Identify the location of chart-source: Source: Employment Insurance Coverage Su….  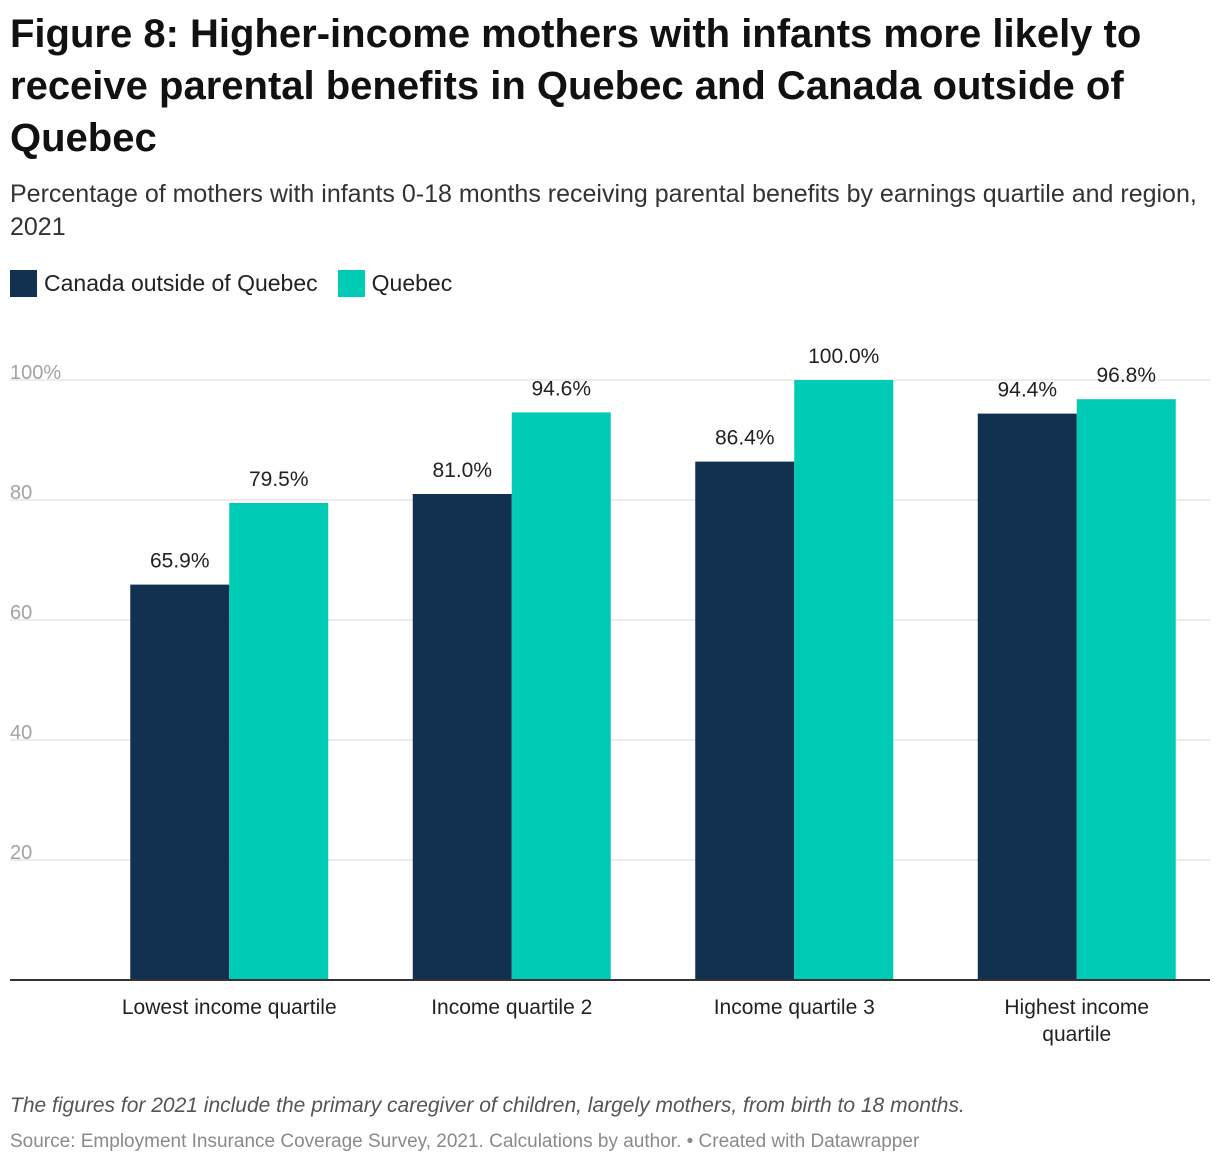
(465, 1141).